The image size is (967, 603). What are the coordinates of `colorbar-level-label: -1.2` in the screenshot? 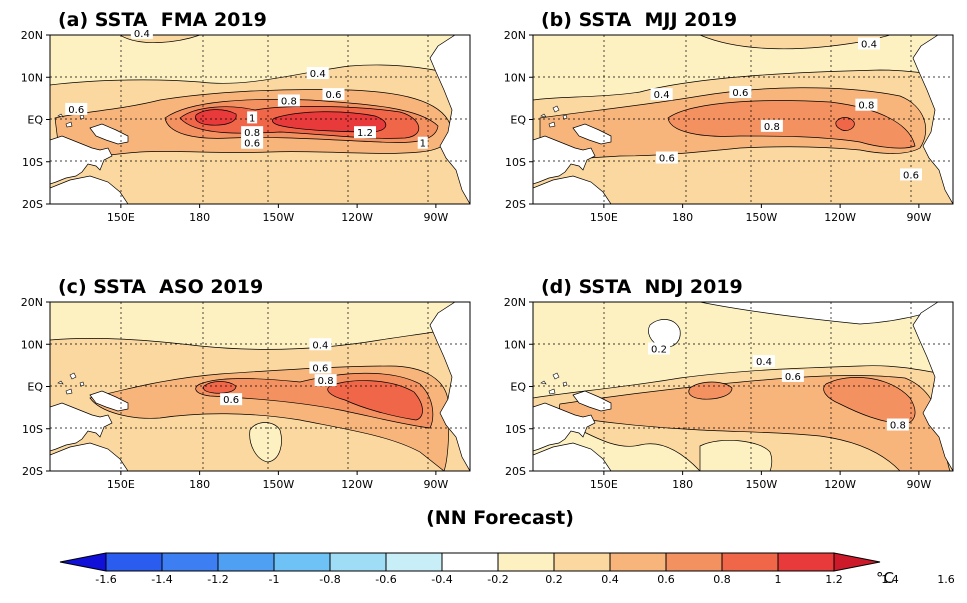 It's located at (217, 579).